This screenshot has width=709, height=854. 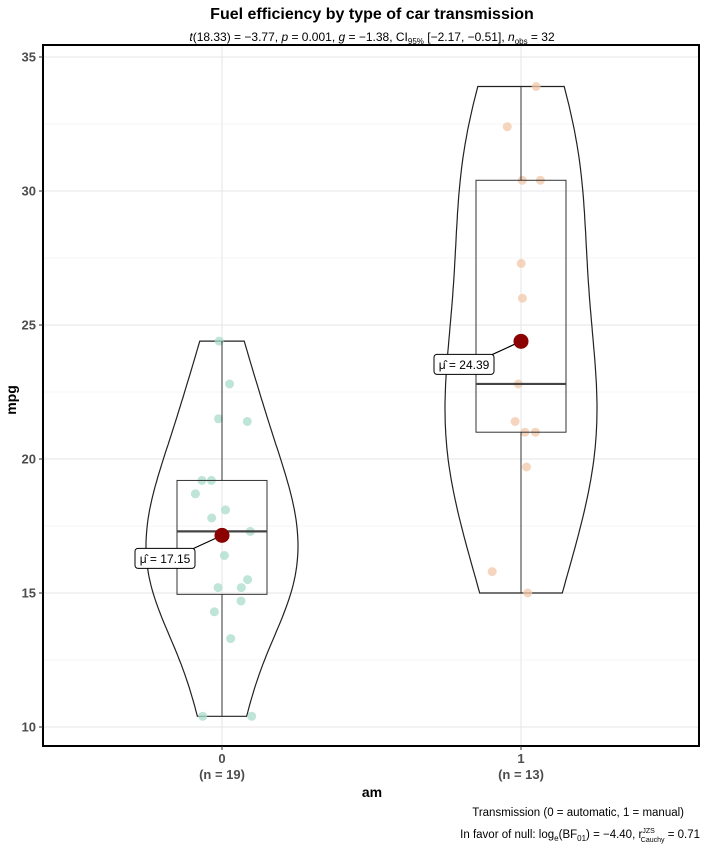 I want to click on x-tick-label: 1, so click(x=520, y=758).